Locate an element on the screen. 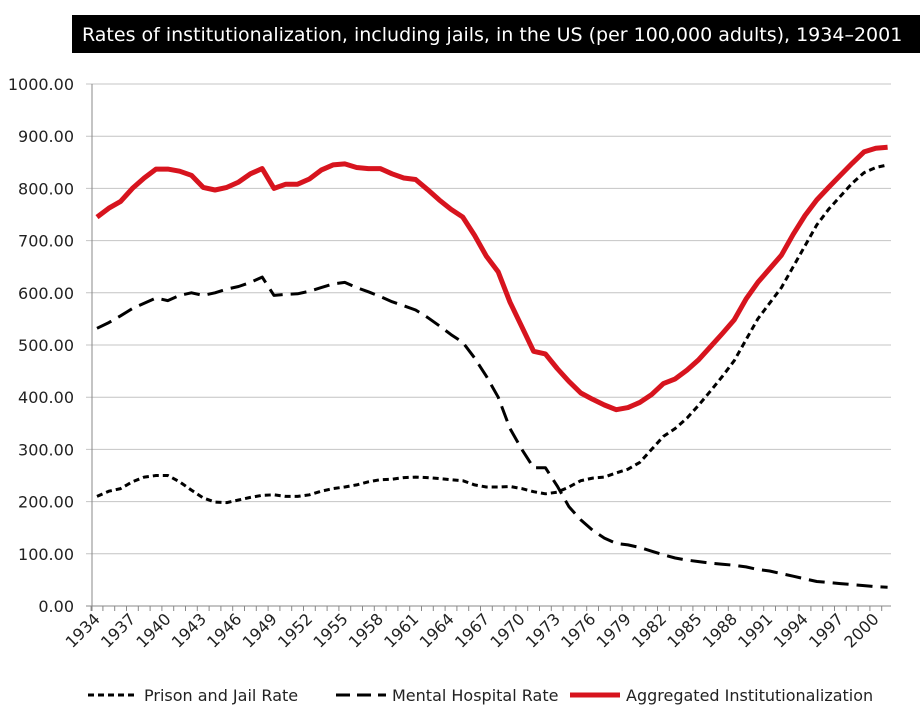 The image size is (920, 715). x-tick-label: 1973 is located at coordinates (543, 630).